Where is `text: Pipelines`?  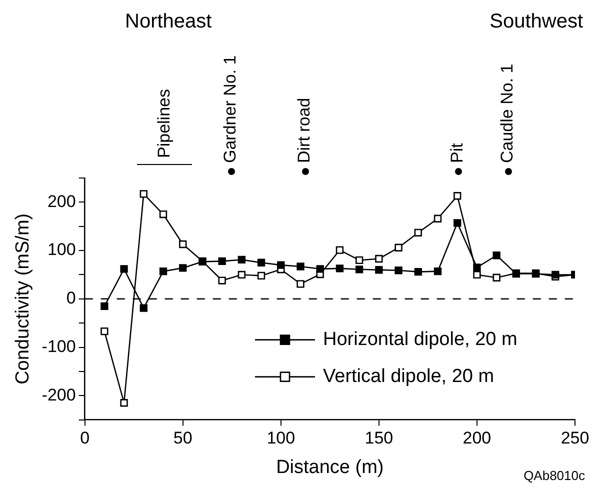 text: Pipelines is located at coordinates (164, 123).